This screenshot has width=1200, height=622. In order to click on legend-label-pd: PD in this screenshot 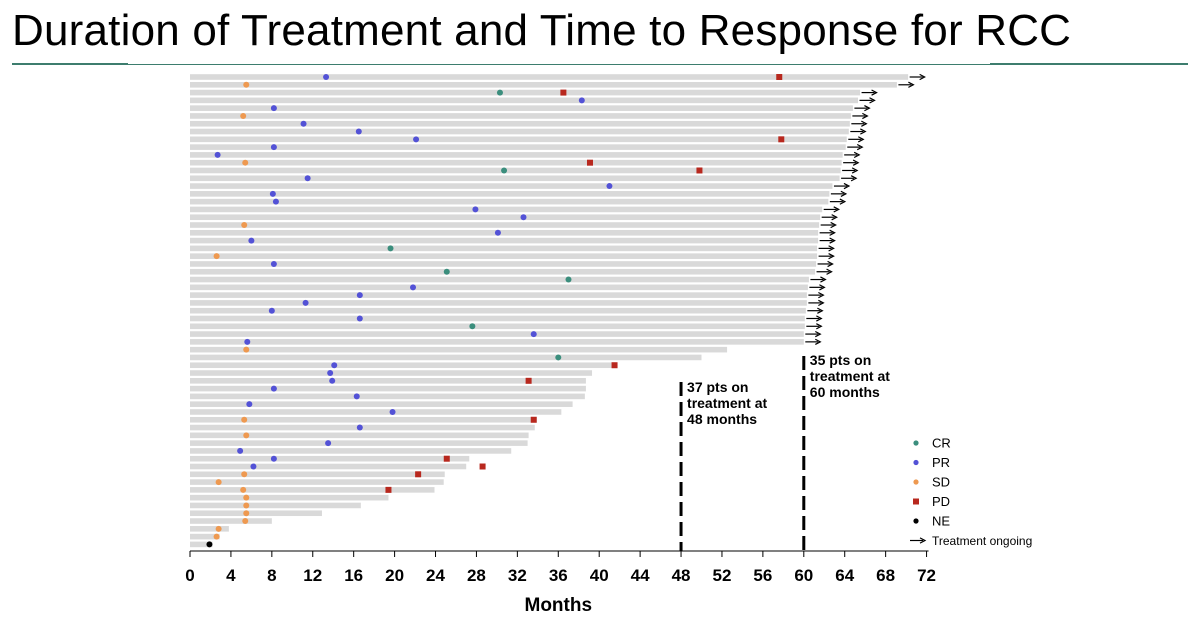, I will do `click(941, 501)`.